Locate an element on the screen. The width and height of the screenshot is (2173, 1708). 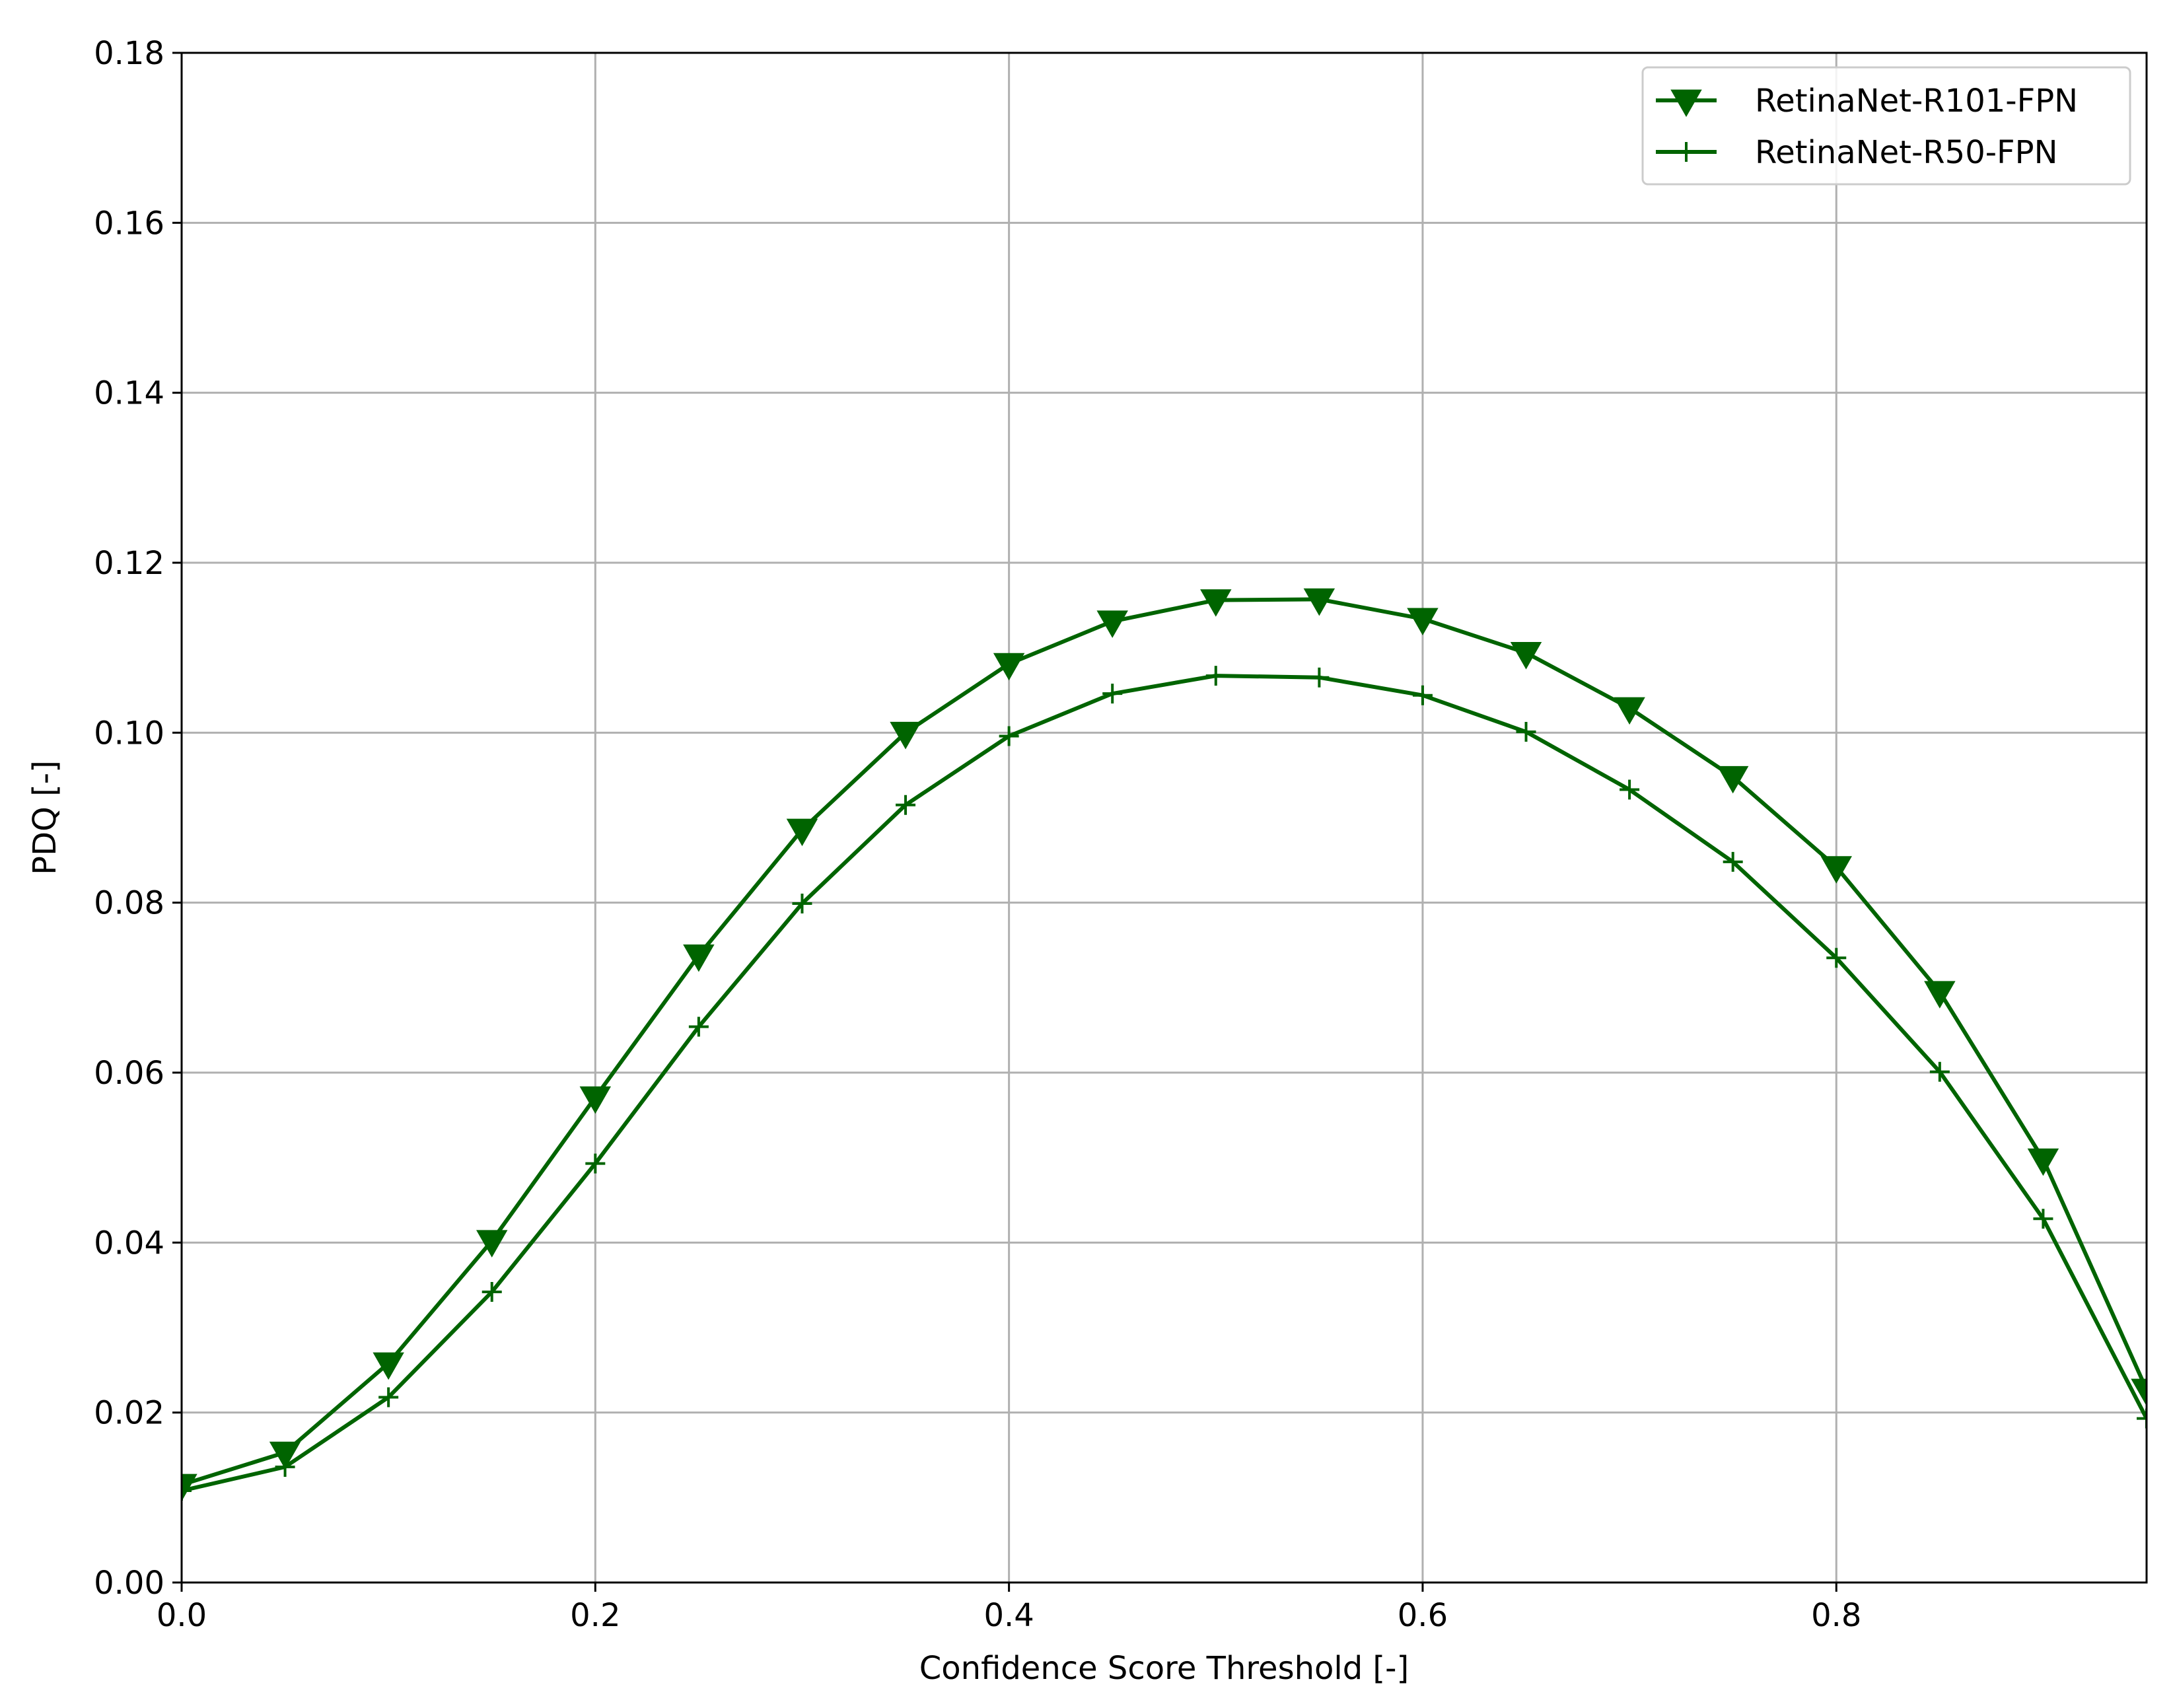
y-tick-label: 0.04 is located at coordinates (129, 1244).